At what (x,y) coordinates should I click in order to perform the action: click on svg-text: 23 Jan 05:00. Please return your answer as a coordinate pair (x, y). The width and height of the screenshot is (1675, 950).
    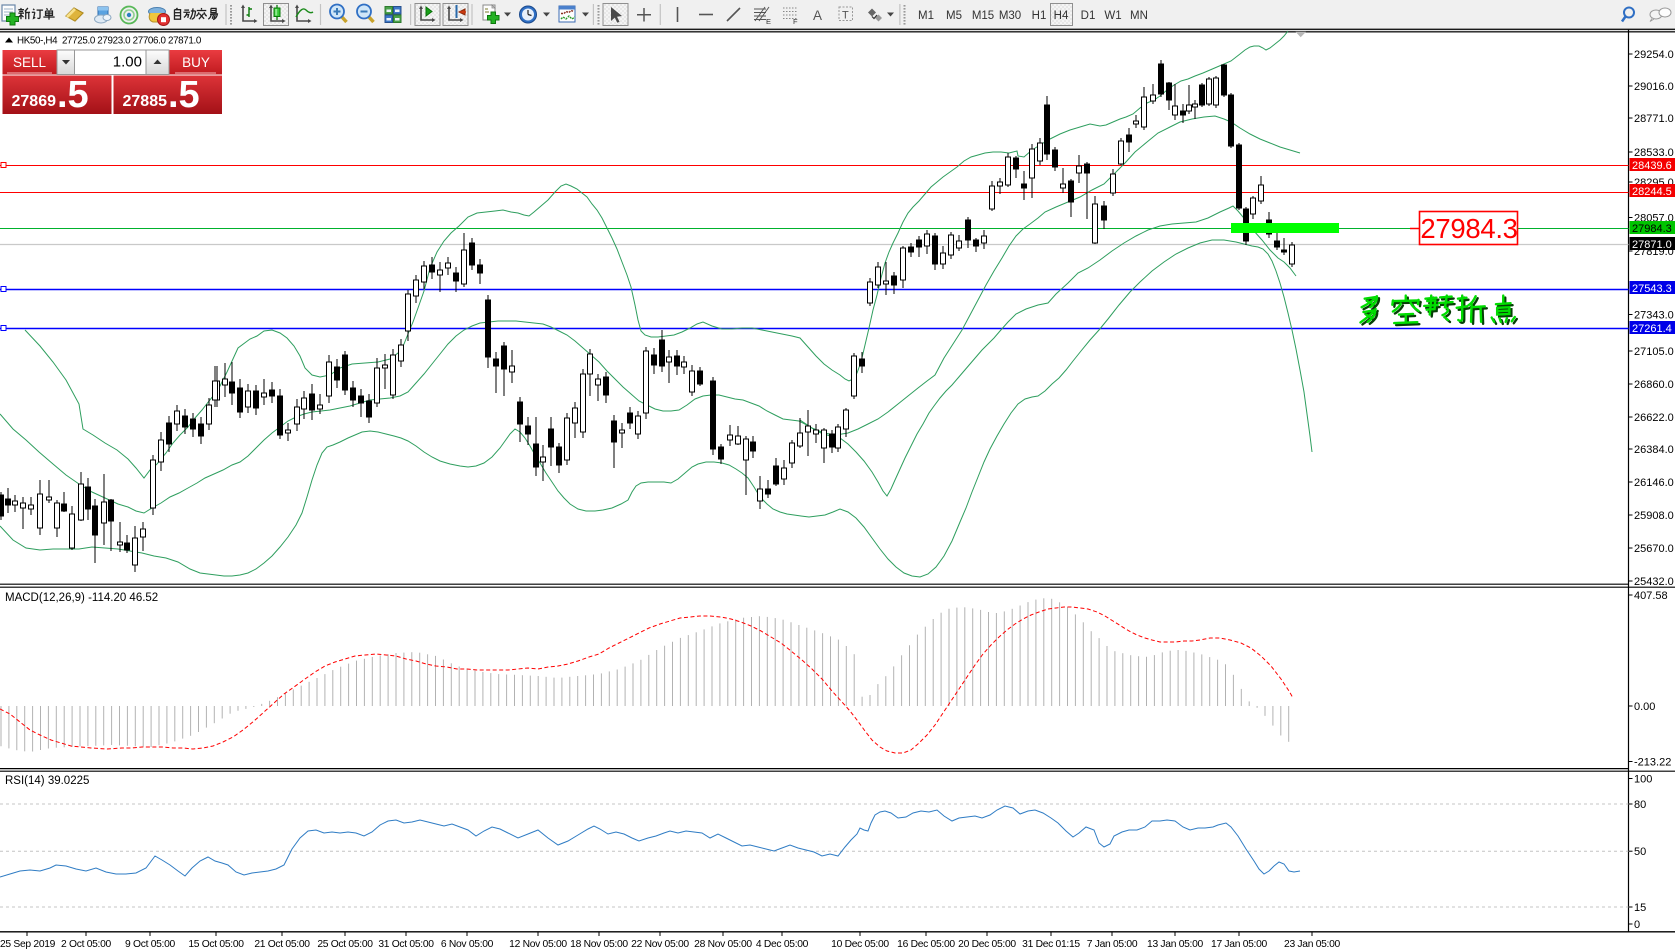
    Looking at the image, I should click on (1312, 944).